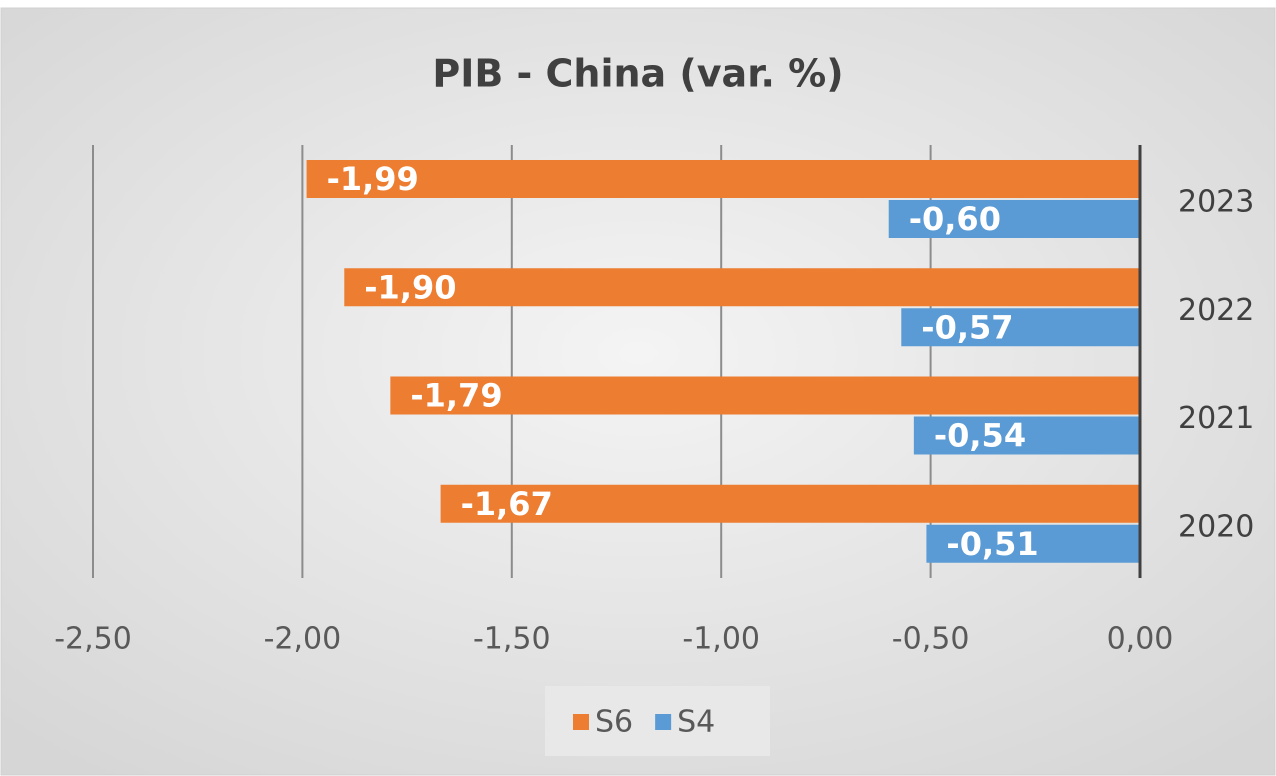  I want to click on x-tick-label: -1,50, so click(512, 639).